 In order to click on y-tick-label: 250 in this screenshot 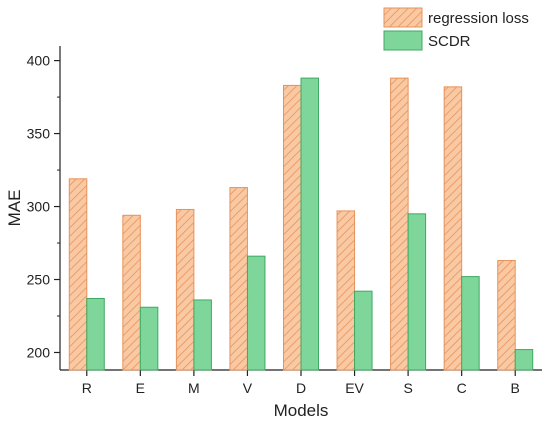, I will do `click(39, 280)`.